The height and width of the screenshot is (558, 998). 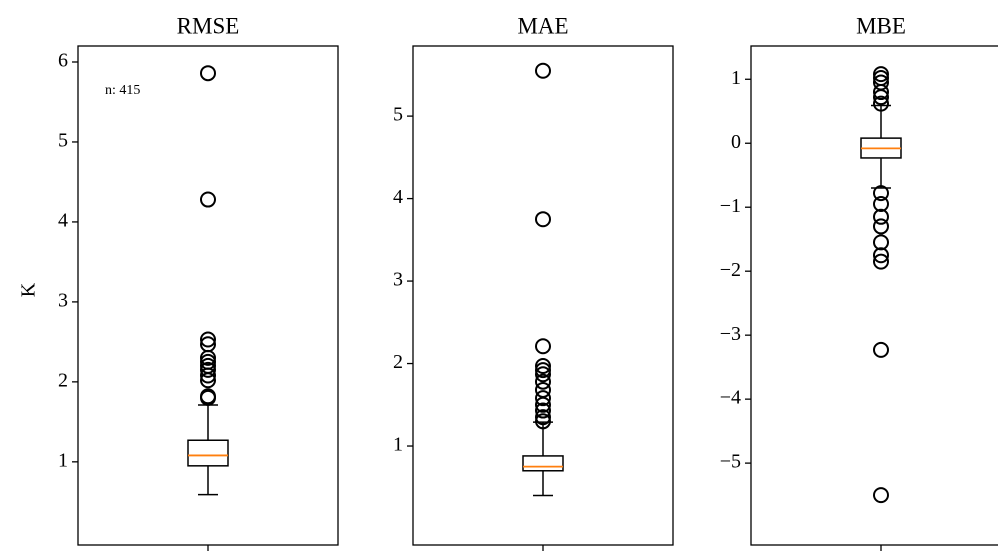 What do you see at coordinates (63, 61) in the screenshot?
I see `y-tick-label: 6` at bounding box center [63, 61].